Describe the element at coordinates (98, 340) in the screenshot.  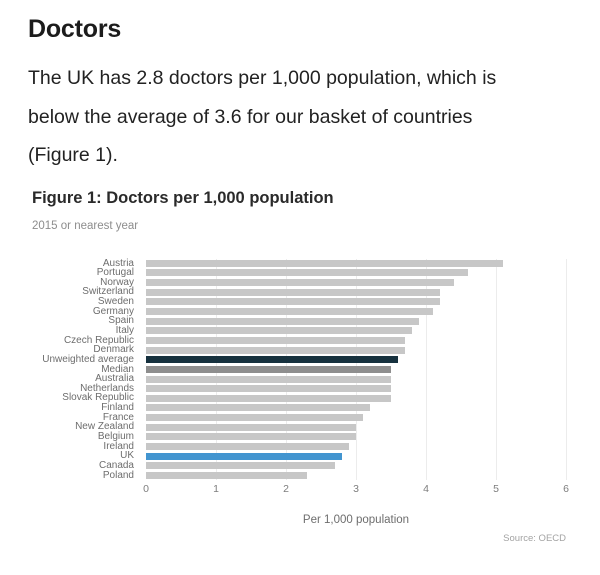
I see `category-label-czech-republic: Czech Republic` at that location.